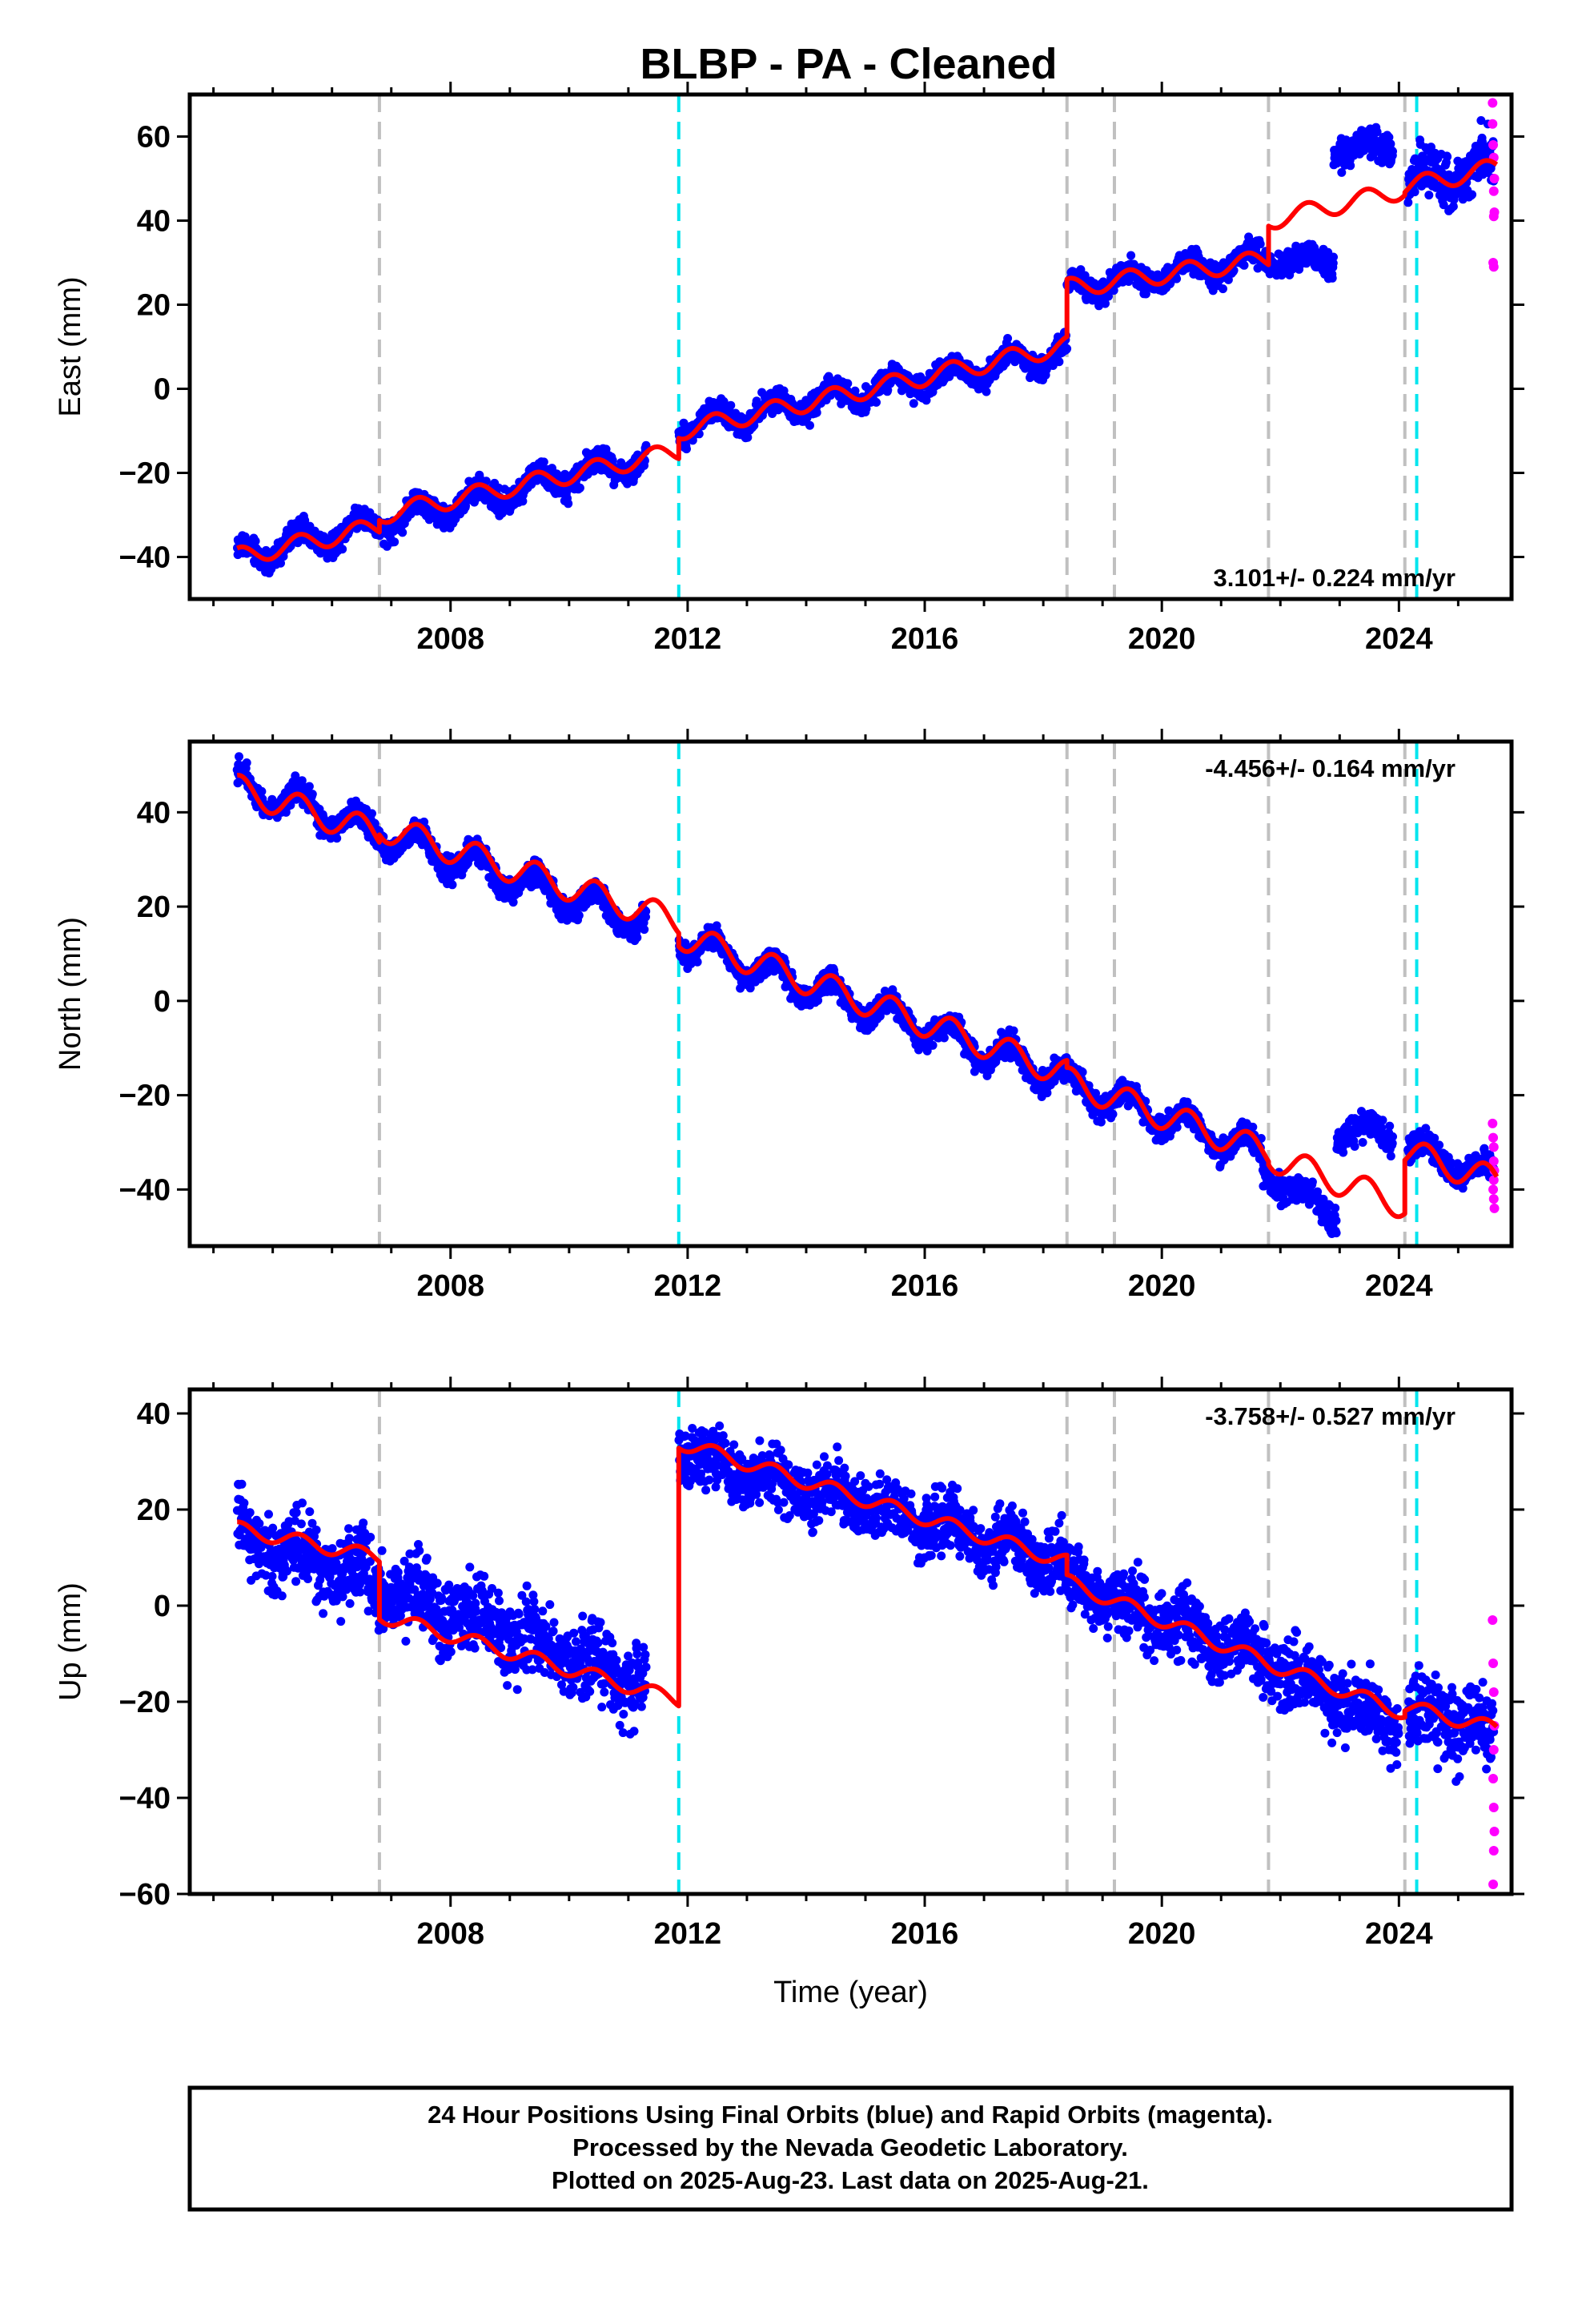  Describe the element at coordinates (154, 138) in the screenshot. I see `y-tick-label: 60` at that location.